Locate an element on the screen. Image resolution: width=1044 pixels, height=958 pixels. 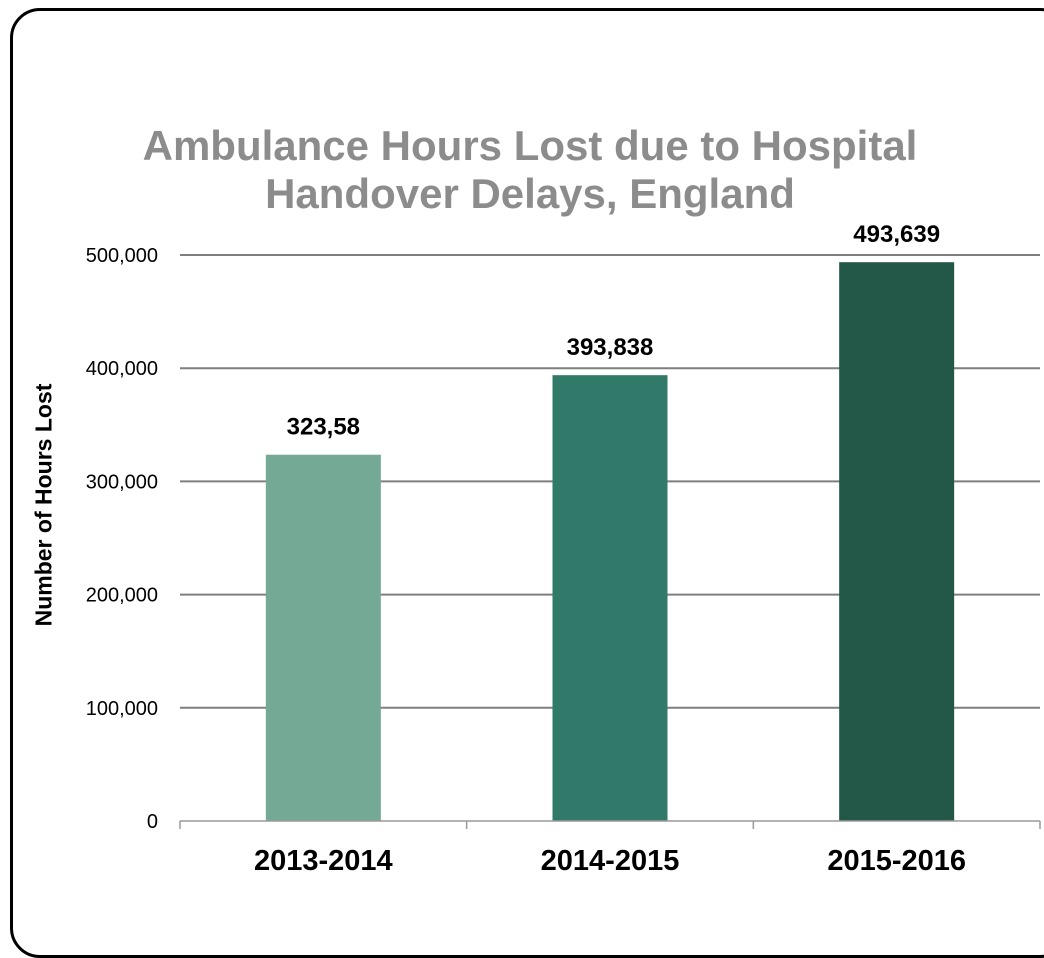
y-tick-label: 300,000 is located at coordinates (122, 482).